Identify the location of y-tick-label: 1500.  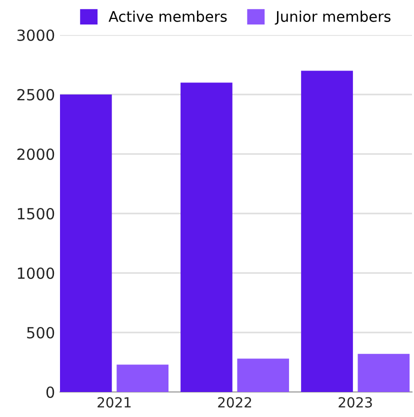
(36, 214).